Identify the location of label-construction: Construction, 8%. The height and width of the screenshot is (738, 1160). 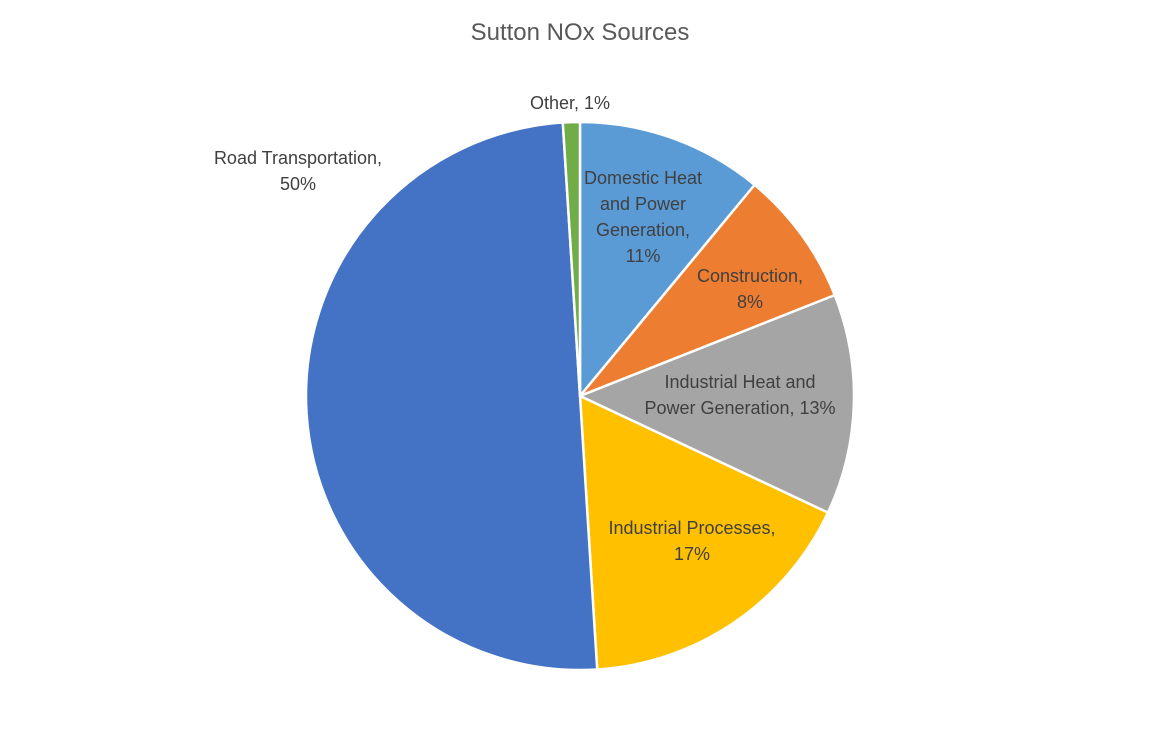
(750, 289).